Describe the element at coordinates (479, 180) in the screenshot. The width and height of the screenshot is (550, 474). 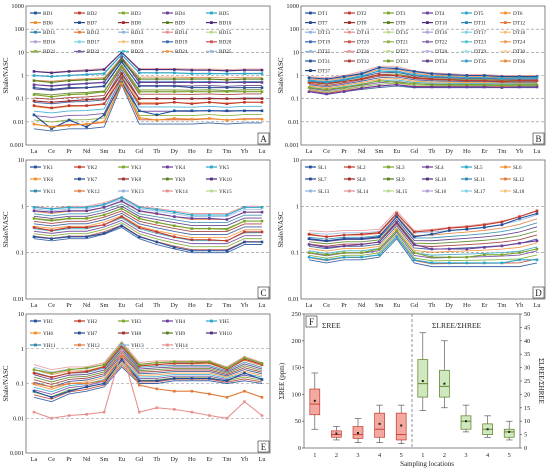
I see `legend-label: SL11` at that location.